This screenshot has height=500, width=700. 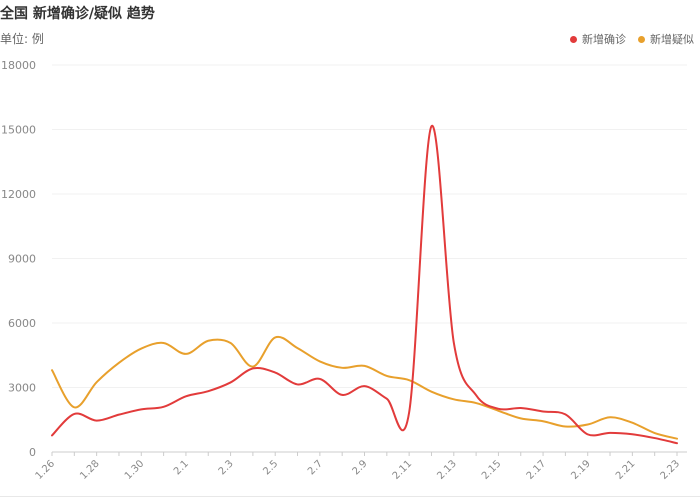 What do you see at coordinates (22, 259) in the screenshot?
I see `y-tick-label: 9000` at bounding box center [22, 259].